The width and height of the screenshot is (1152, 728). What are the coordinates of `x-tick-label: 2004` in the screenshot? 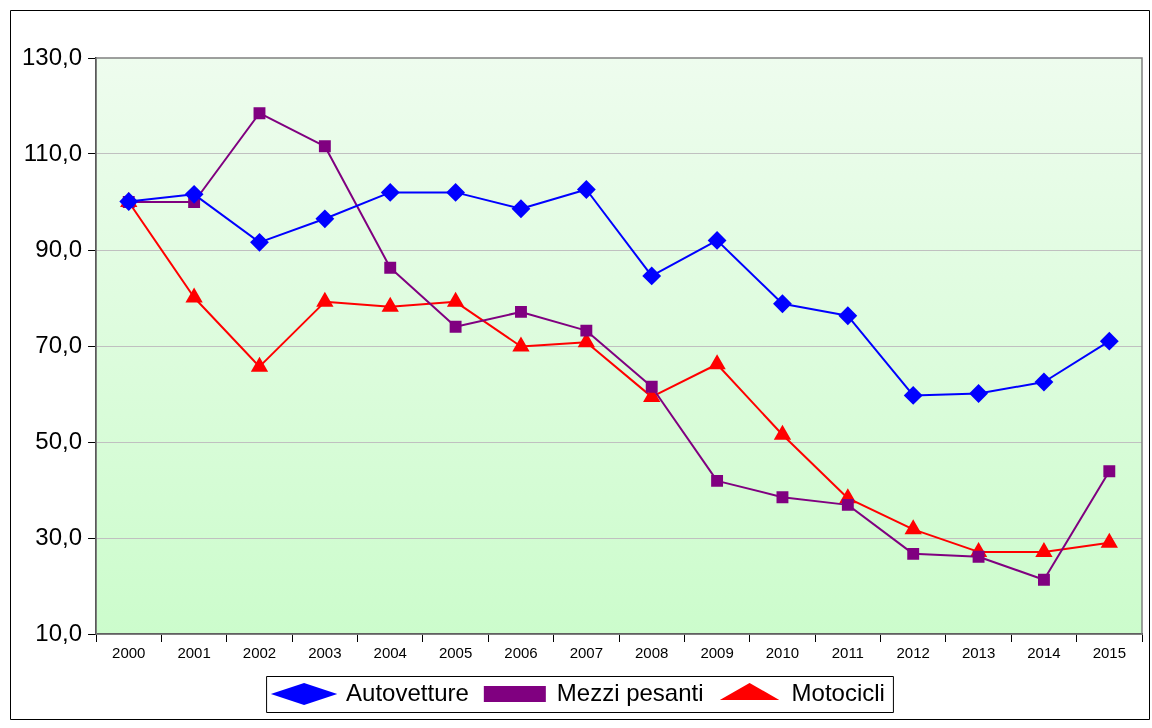 It's located at (390, 653).